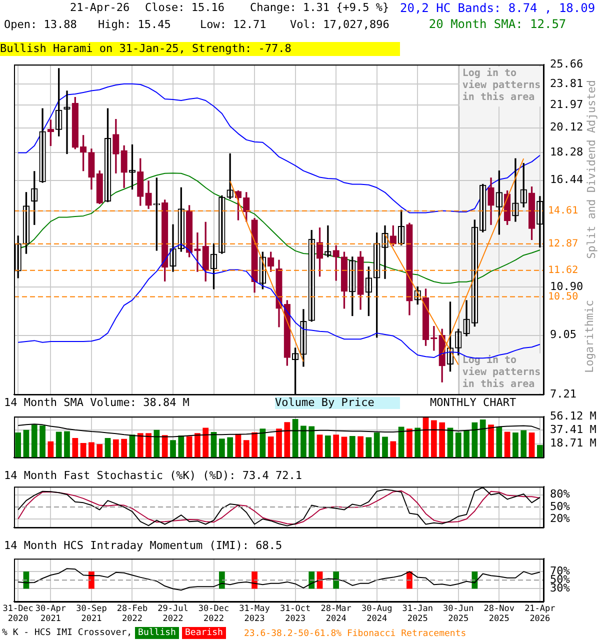 This screenshot has width=600, height=640. What do you see at coordinates (184, 7) in the screenshot?
I see `text: Close: 15.16` at bounding box center [184, 7].